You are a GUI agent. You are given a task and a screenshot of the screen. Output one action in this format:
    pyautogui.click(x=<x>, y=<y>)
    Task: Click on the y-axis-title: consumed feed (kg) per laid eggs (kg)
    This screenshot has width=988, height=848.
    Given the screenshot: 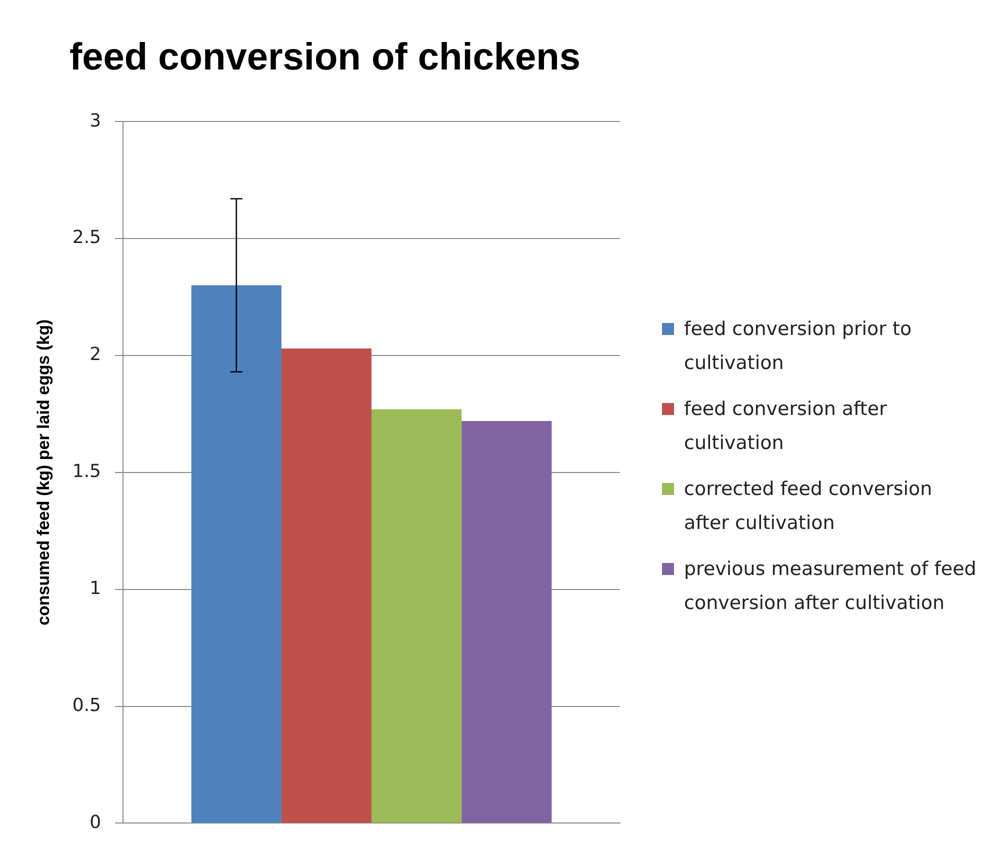 What is the action you would take?
    pyautogui.click(x=43, y=472)
    